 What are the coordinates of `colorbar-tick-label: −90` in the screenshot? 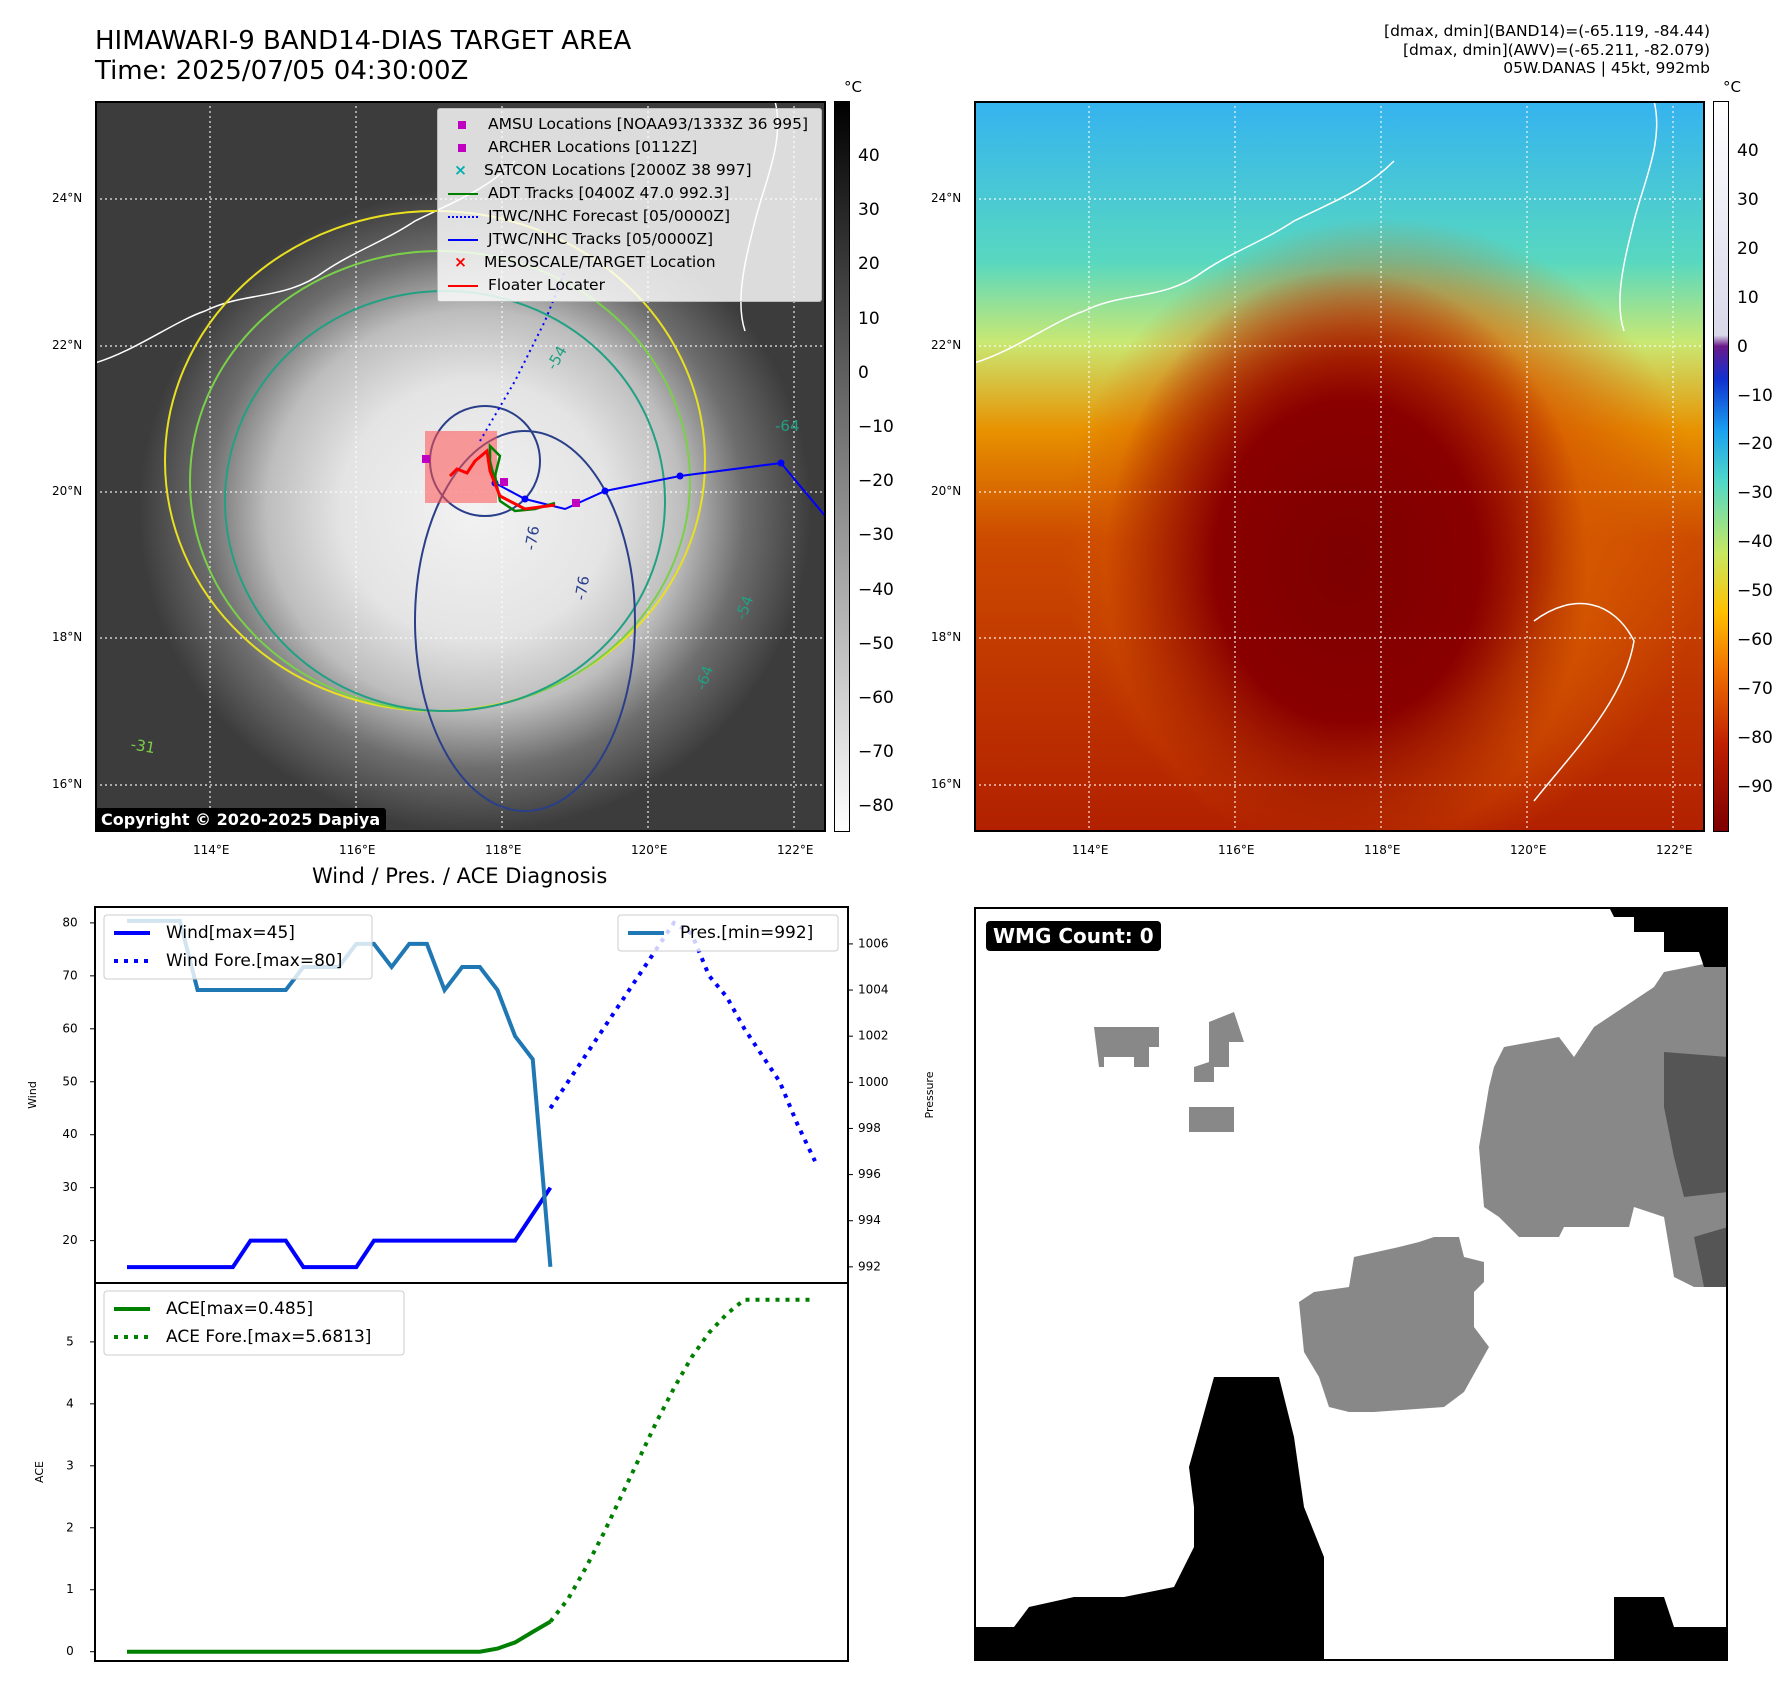 It's located at (1755, 786).